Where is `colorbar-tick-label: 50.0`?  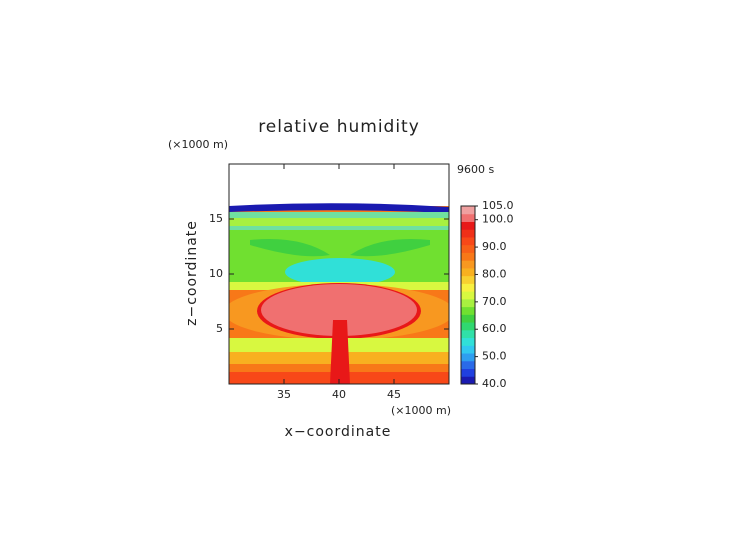 colorbar-tick-label: 50.0 is located at coordinates (494, 356).